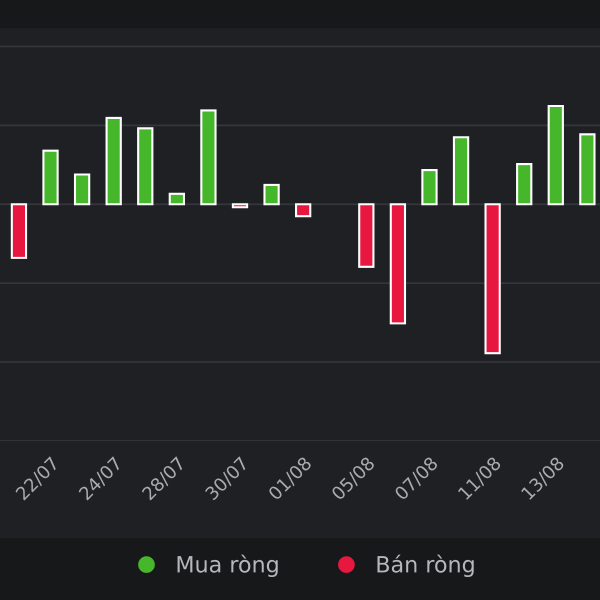  I want to click on legend-label: Mua ròng, so click(228, 565).